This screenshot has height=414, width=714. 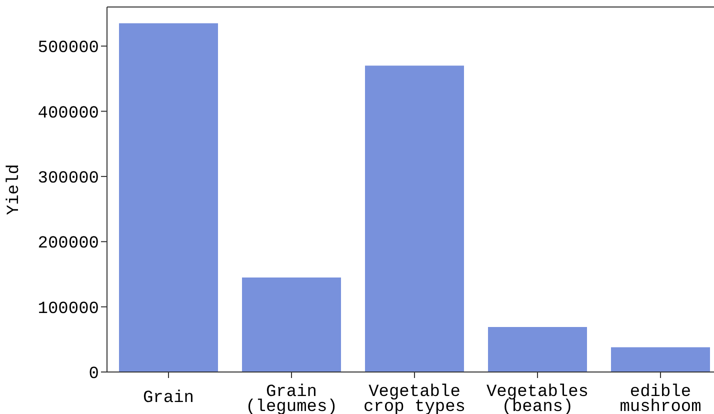 What do you see at coordinates (68, 114) in the screenshot?
I see `y-tick-label: 400000` at bounding box center [68, 114].